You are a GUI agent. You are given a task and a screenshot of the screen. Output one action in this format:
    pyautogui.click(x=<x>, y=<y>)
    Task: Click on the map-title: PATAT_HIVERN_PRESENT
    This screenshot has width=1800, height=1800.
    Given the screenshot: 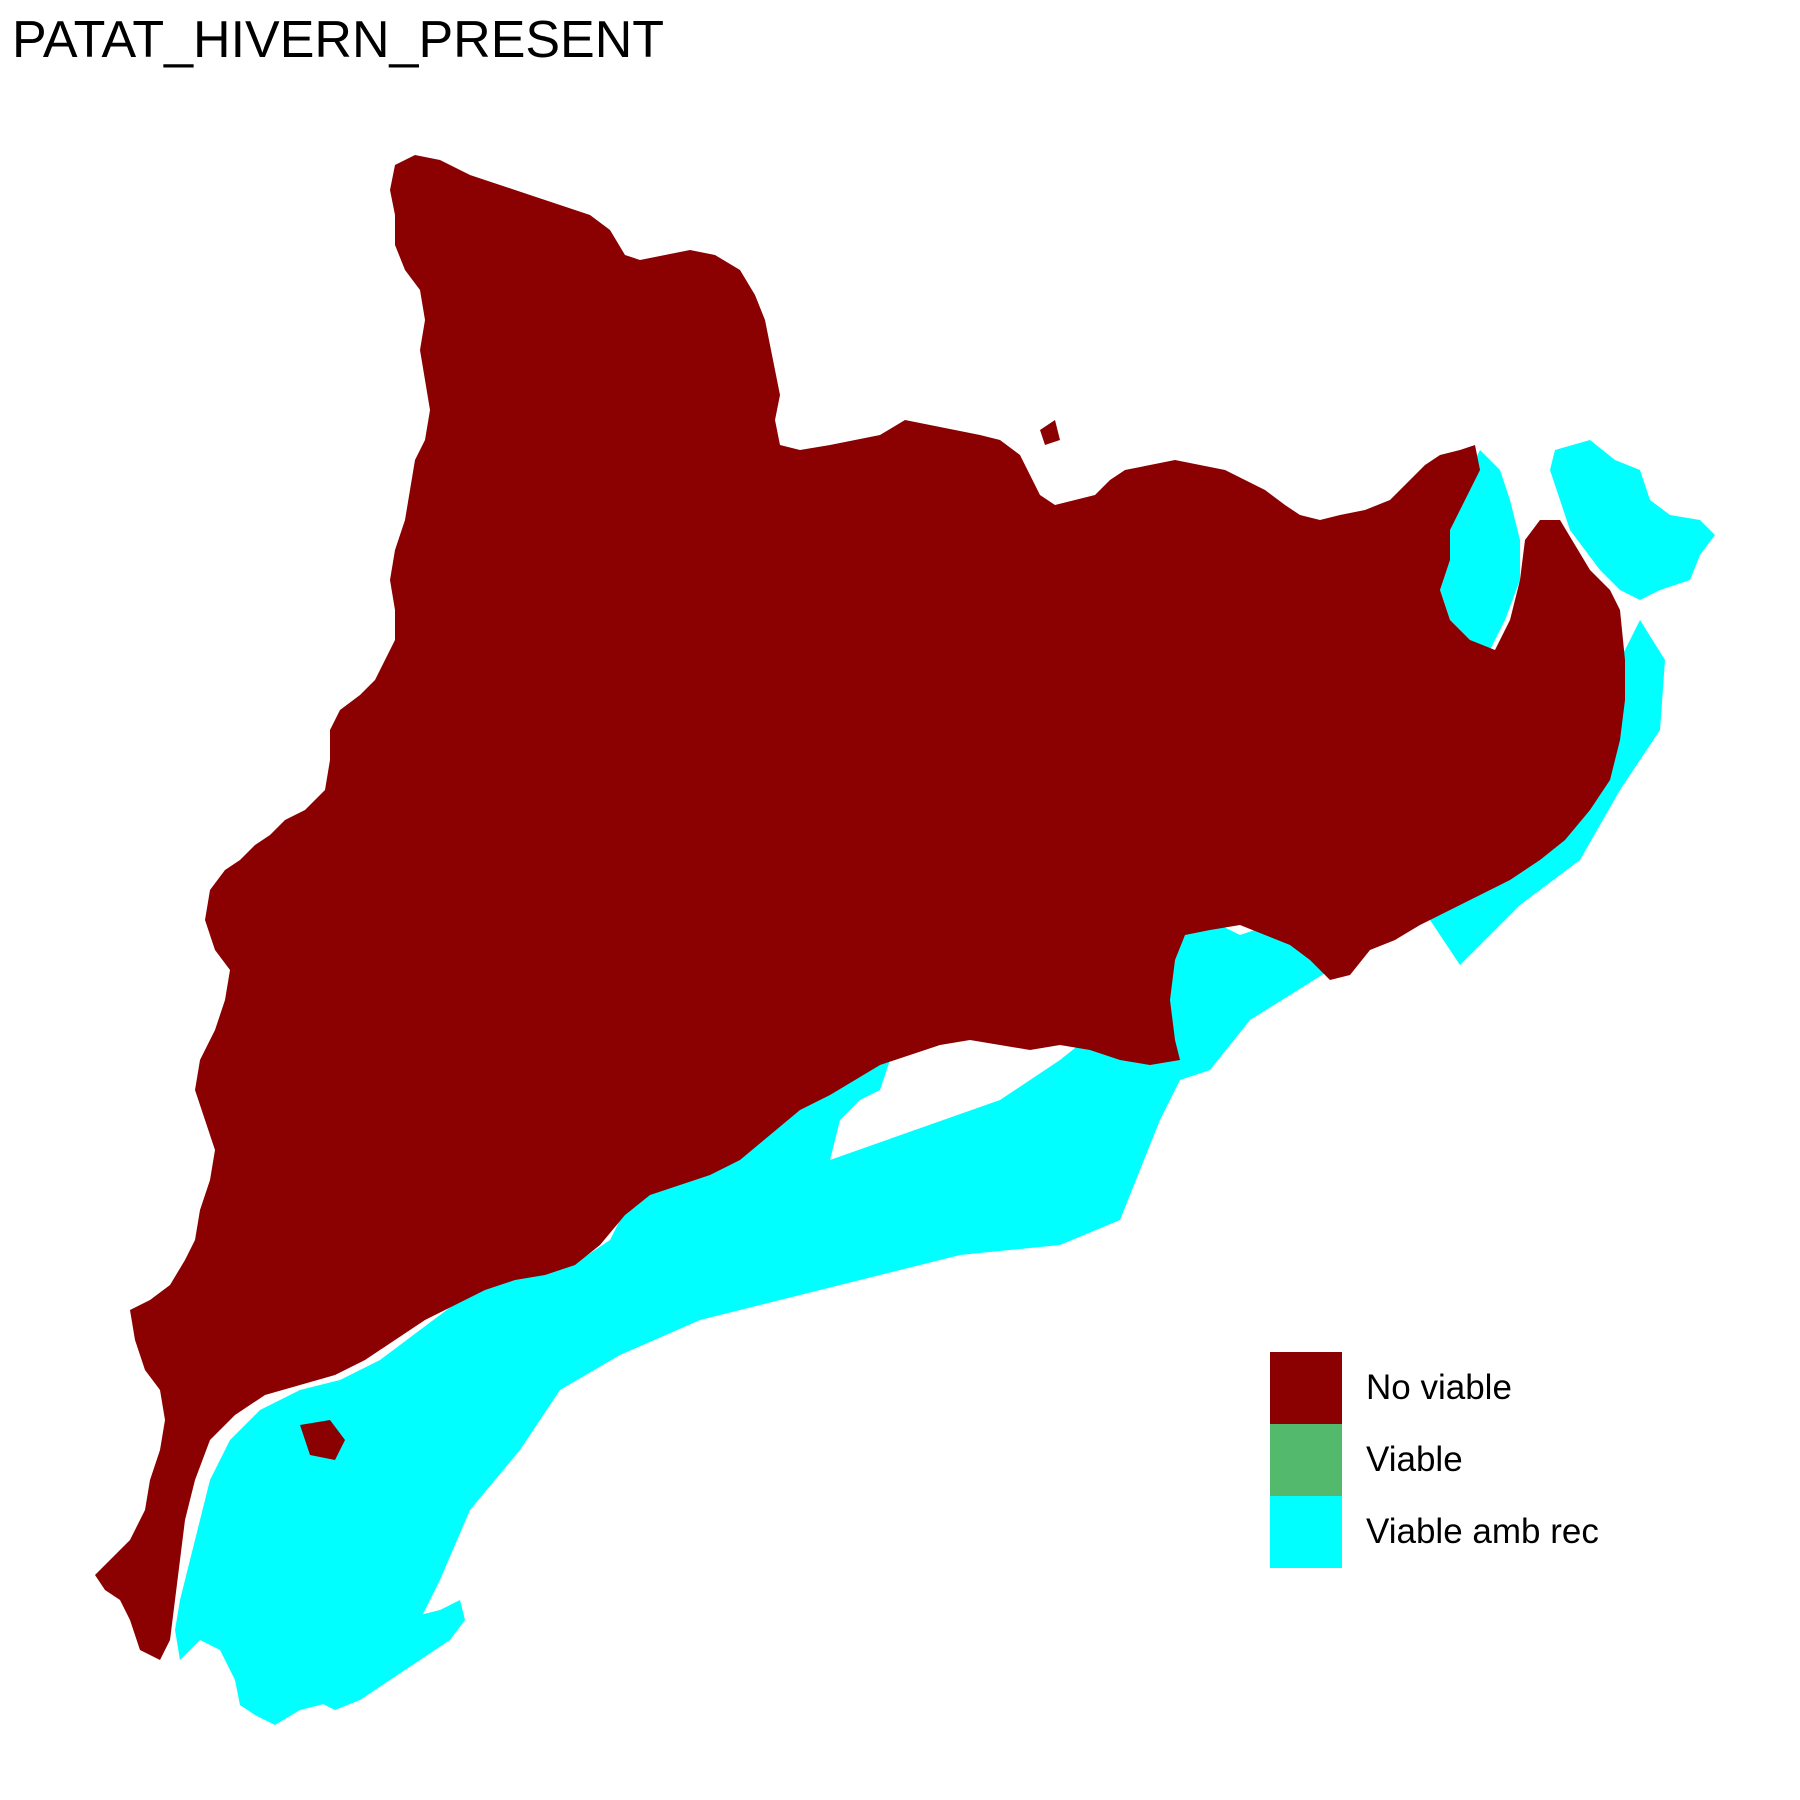 What is the action you would take?
    pyautogui.click(x=338, y=40)
    